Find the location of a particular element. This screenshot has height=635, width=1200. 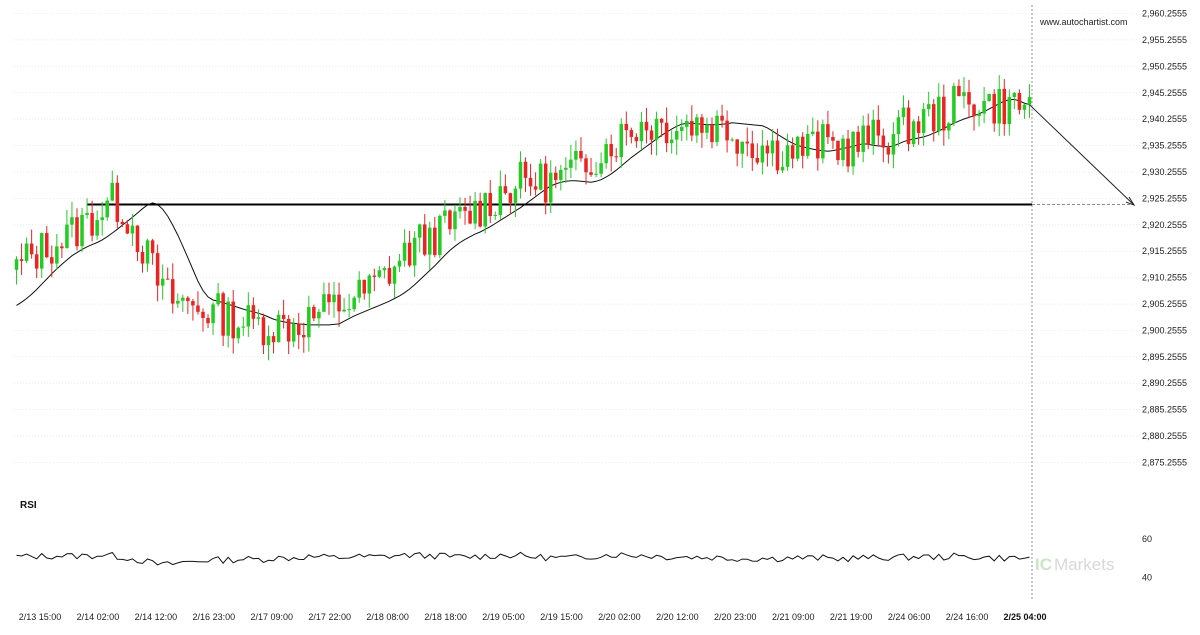

y-tick-label: 2,955.2555 is located at coordinates (1164, 40).